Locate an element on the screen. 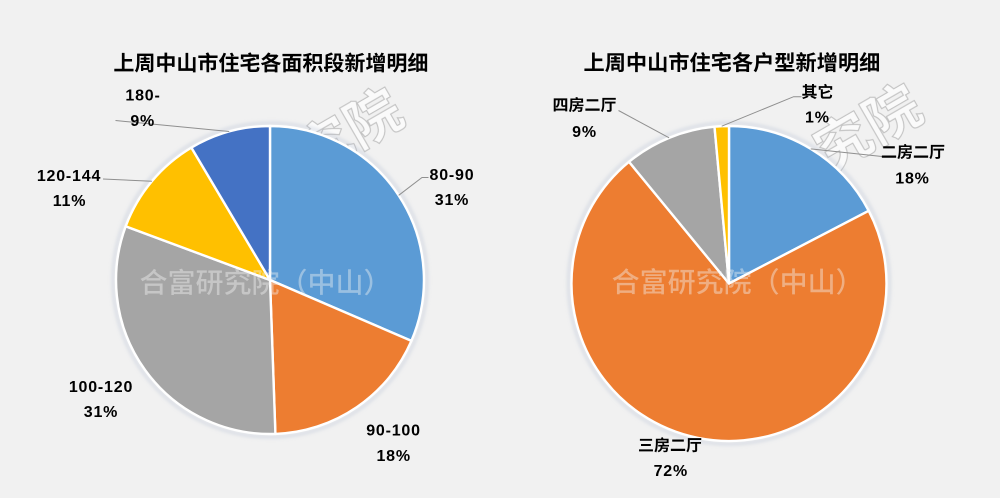 The image size is (1000, 498). svg-text: 80-90 is located at coordinates (452, 175).